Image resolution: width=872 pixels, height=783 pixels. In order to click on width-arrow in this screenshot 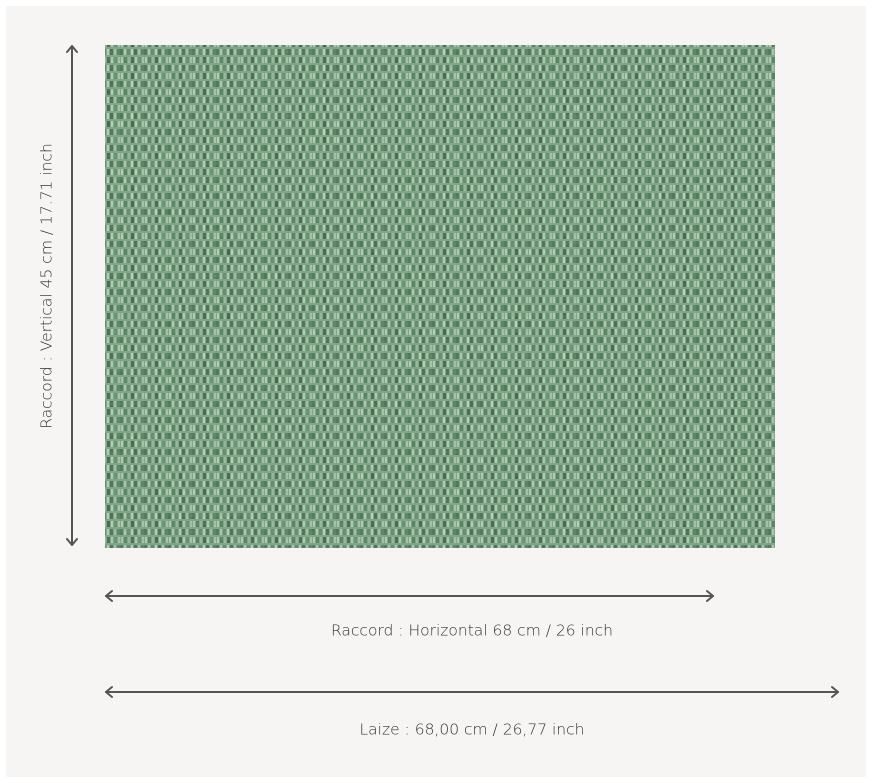, I will do `click(472, 692)`.